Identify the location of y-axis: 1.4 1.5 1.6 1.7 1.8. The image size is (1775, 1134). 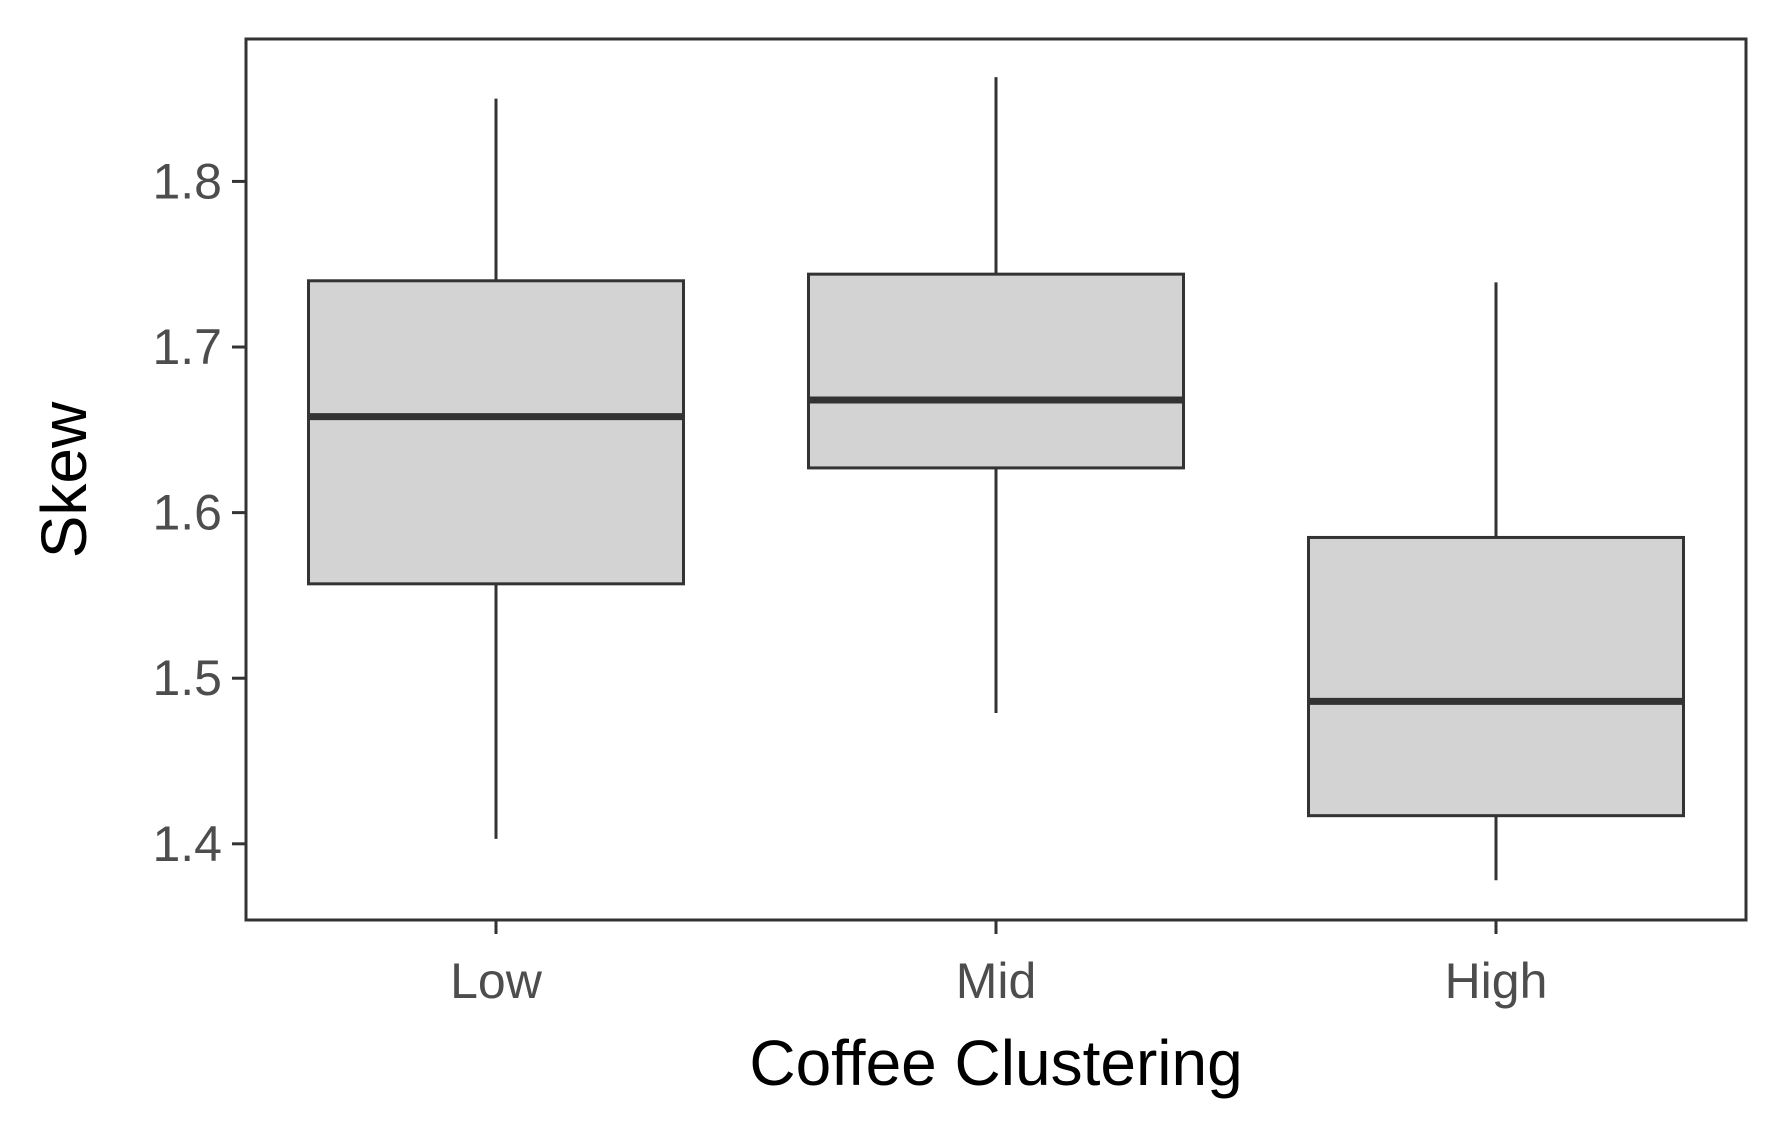
(199, 512).